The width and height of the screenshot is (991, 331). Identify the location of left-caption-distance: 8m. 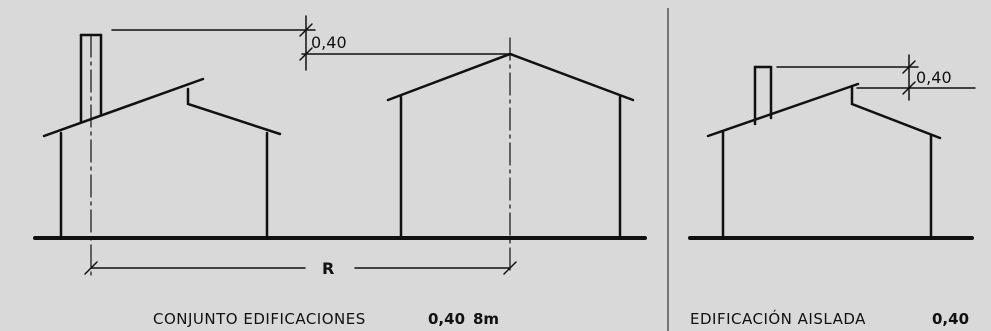
(486, 319).